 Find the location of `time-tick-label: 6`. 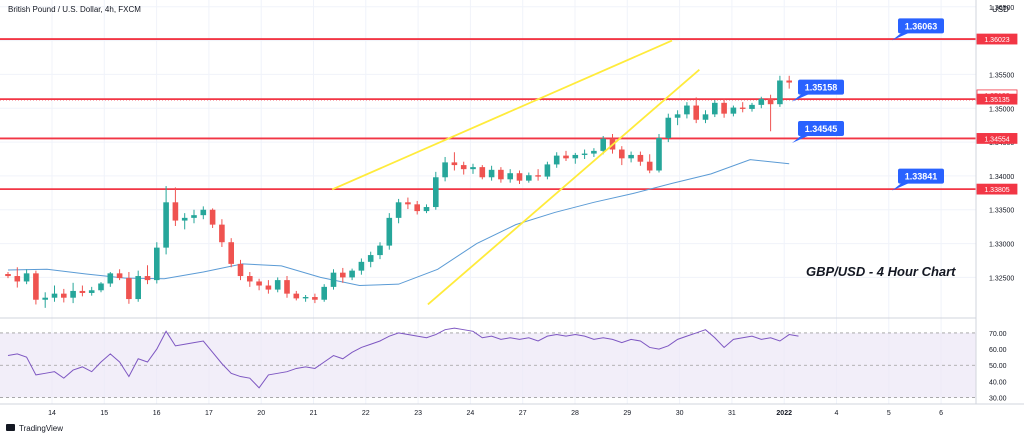

time-tick-label: 6 is located at coordinates (941, 413).